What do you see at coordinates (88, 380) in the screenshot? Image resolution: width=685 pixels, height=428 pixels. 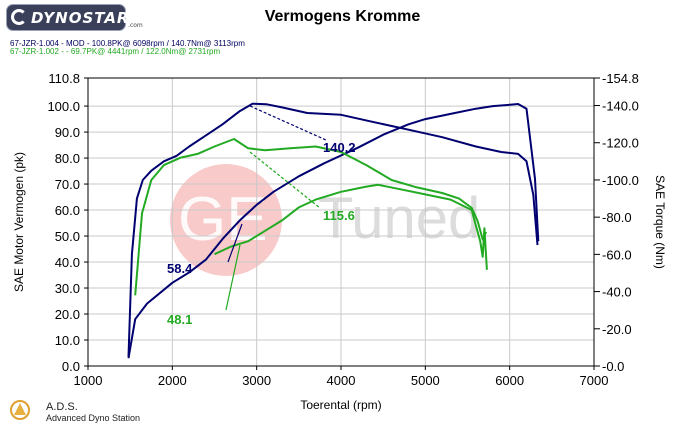 I see `x-tick-label: 1000` at bounding box center [88, 380].